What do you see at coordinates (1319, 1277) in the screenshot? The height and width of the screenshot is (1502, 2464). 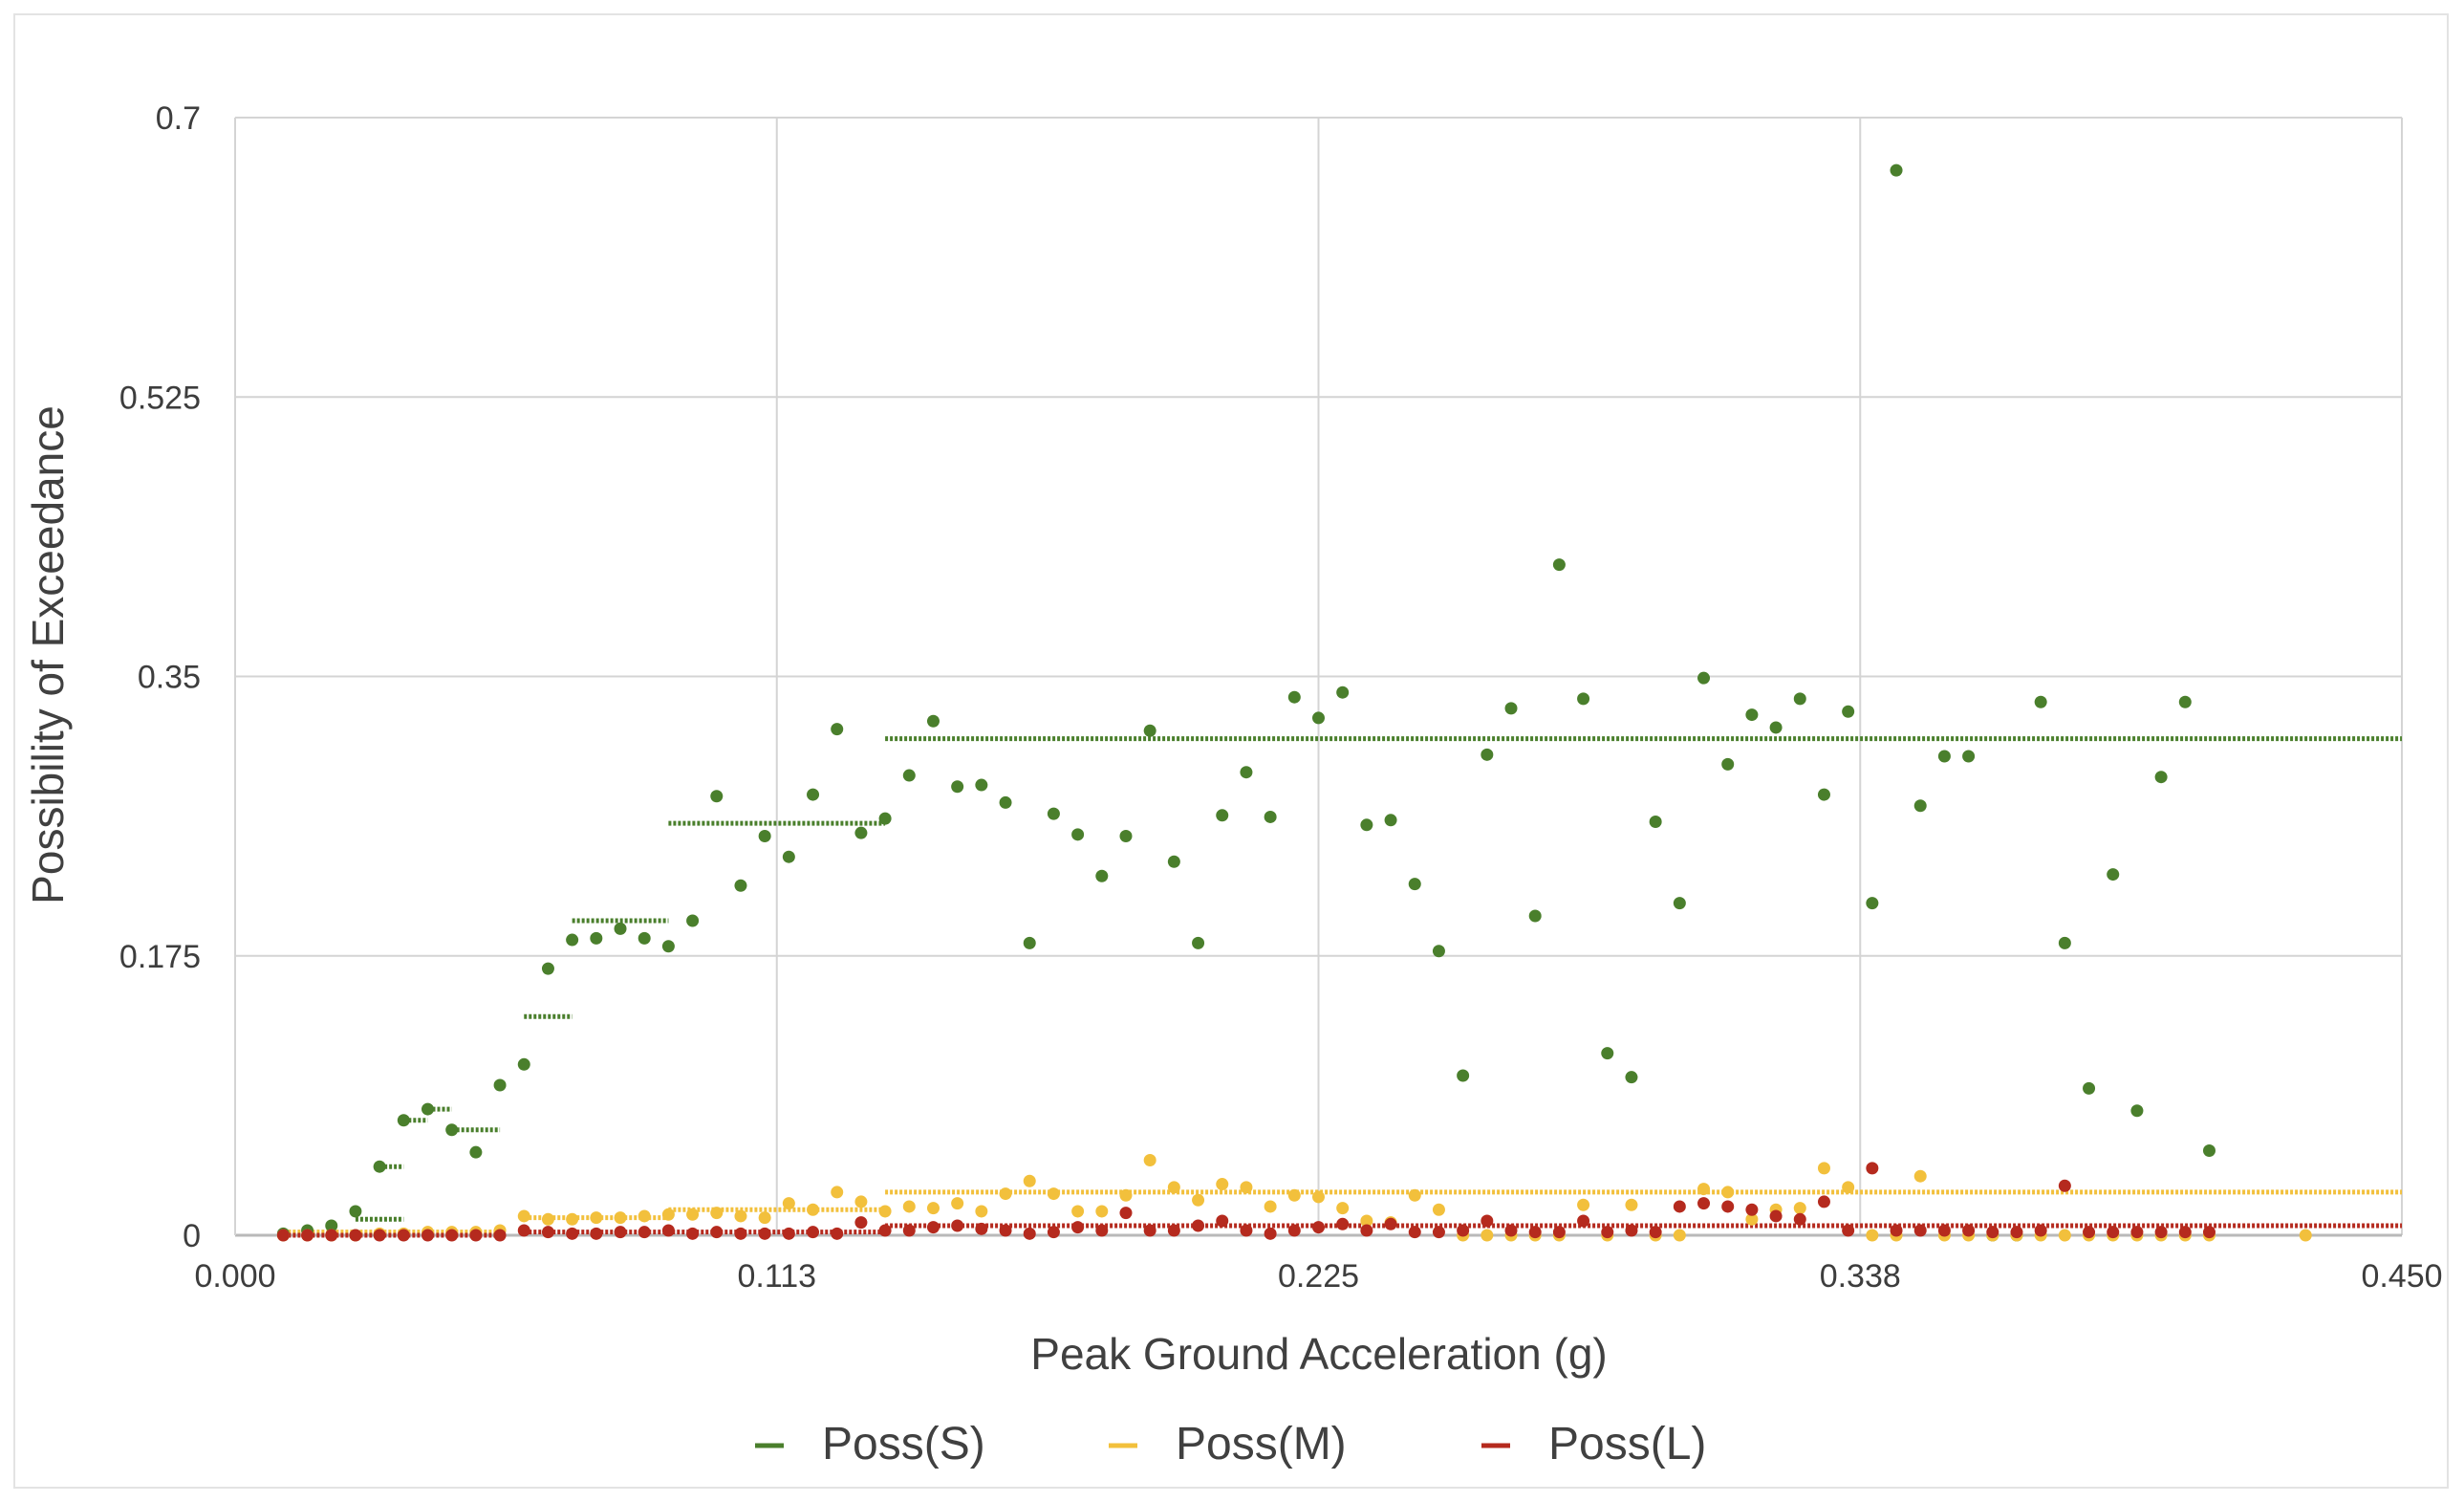 I see `x-tick-label: 0.225` at bounding box center [1319, 1277].